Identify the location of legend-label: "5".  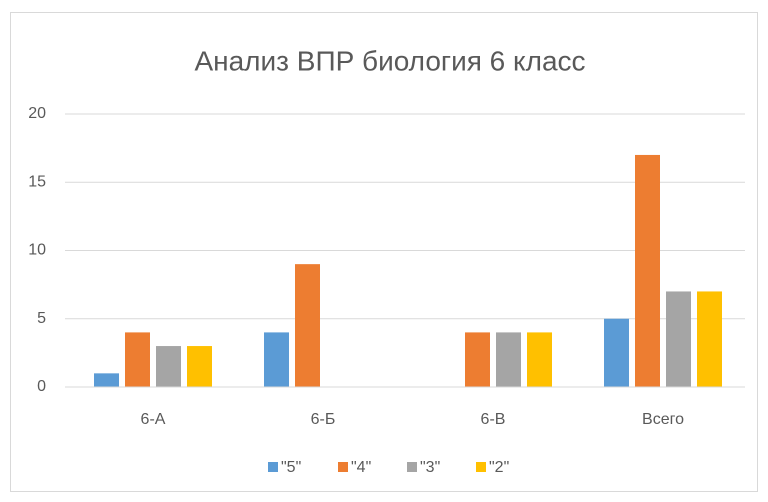
(291, 467).